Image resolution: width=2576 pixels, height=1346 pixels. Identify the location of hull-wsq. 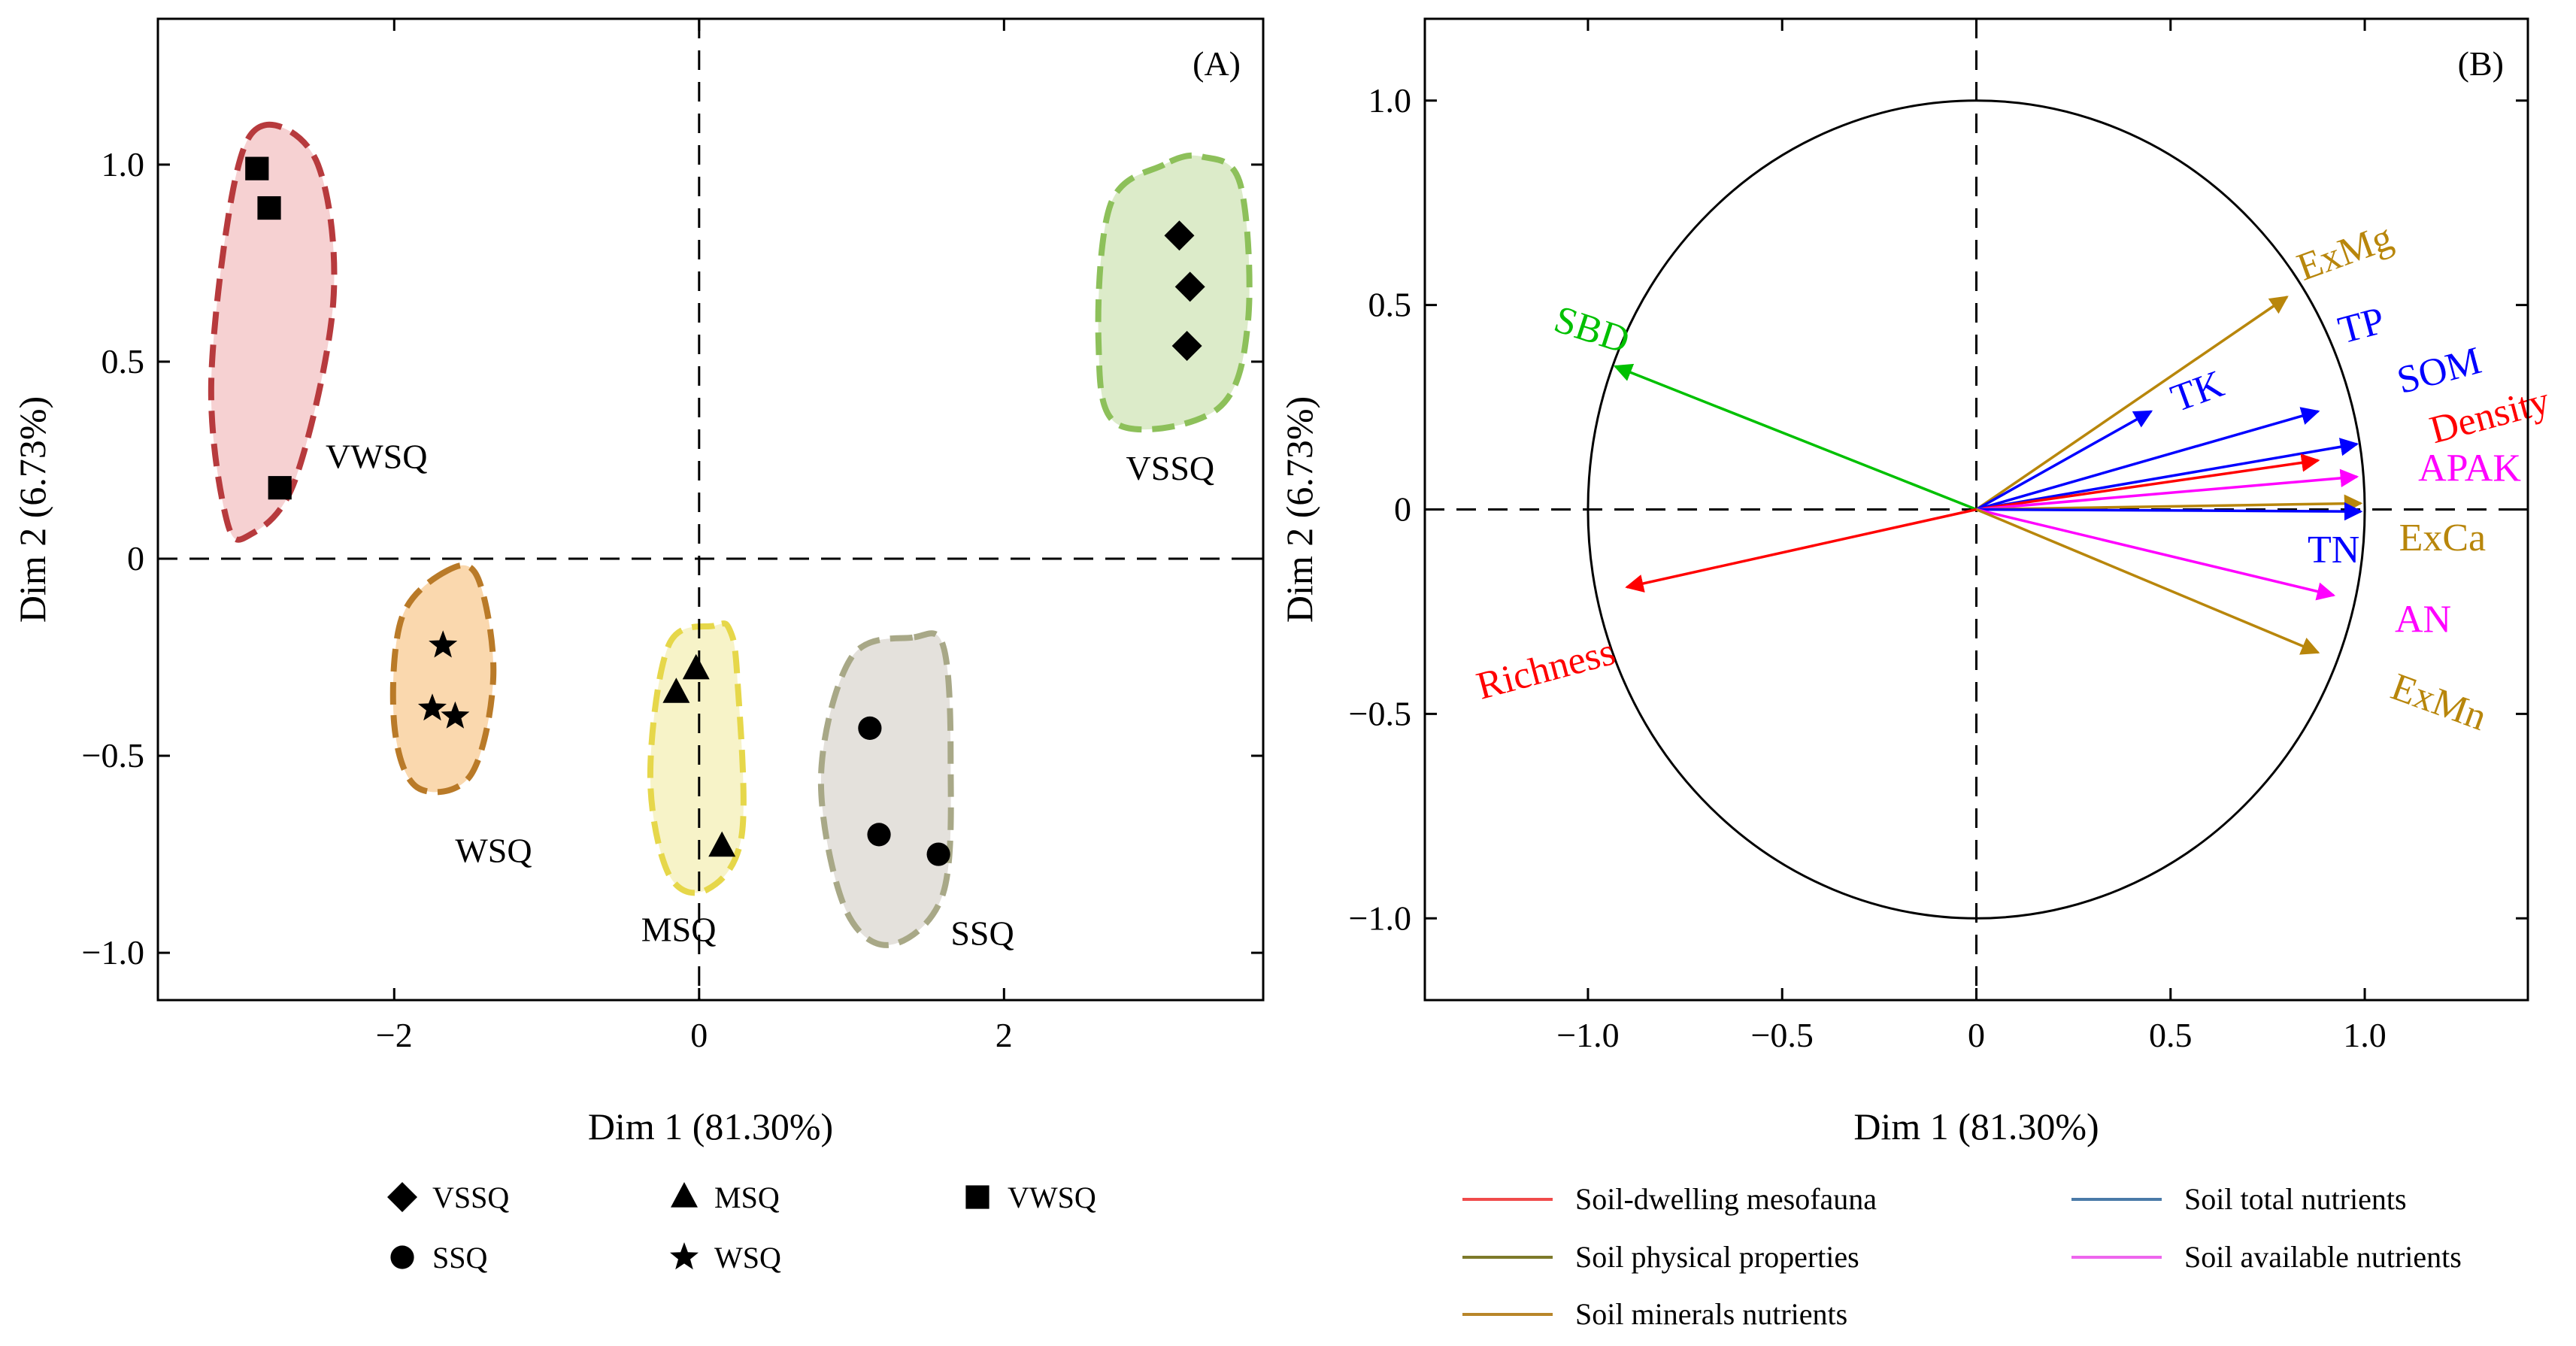
(443, 679).